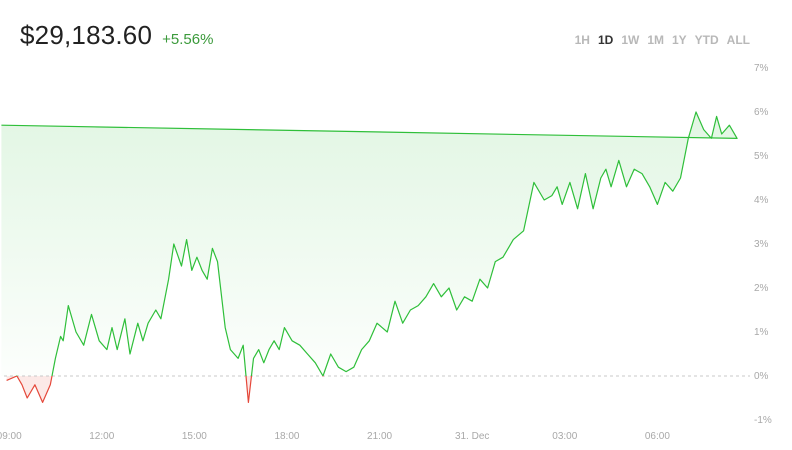  What do you see at coordinates (564, 436) in the screenshot?
I see `x-tick-label: 03:00` at bounding box center [564, 436].